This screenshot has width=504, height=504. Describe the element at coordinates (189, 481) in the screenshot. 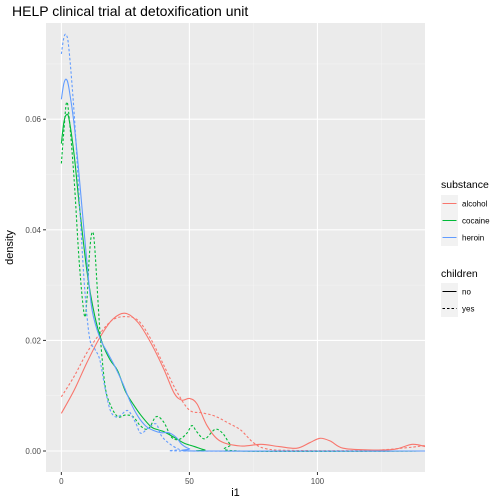

I see `x-tick-label: 50` at that location.